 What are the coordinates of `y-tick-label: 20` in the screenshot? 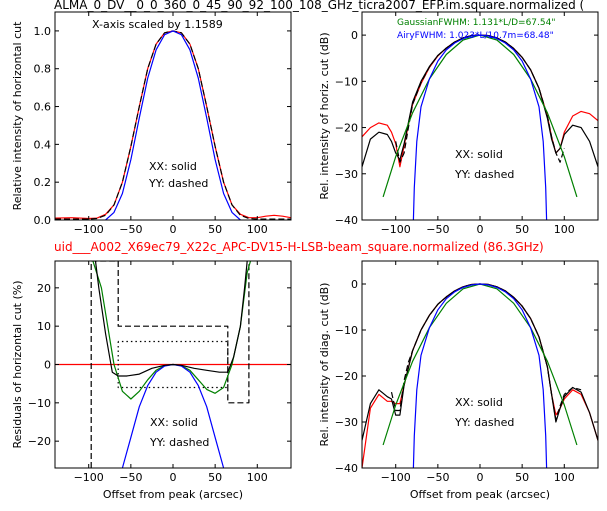 It's located at (44, 288).